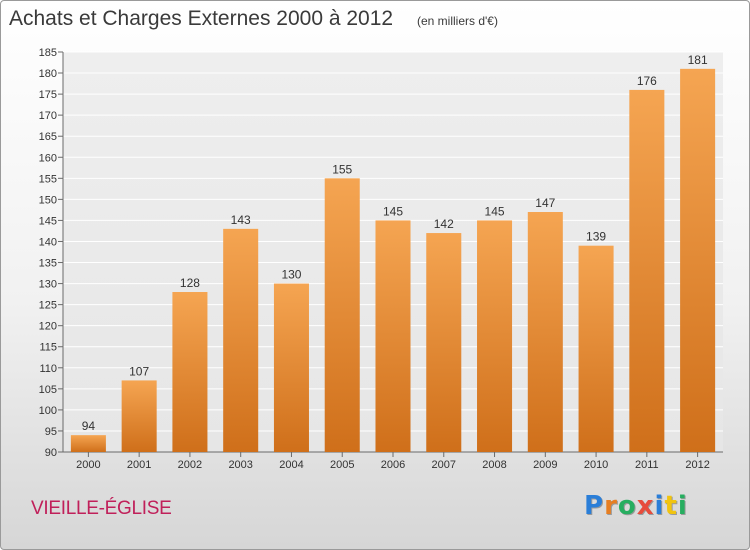 The image size is (750, 550). What do you see at coordinates (545, 203) in the screenshot?
I see `data-label: 147` at bounding box center [545, 203].